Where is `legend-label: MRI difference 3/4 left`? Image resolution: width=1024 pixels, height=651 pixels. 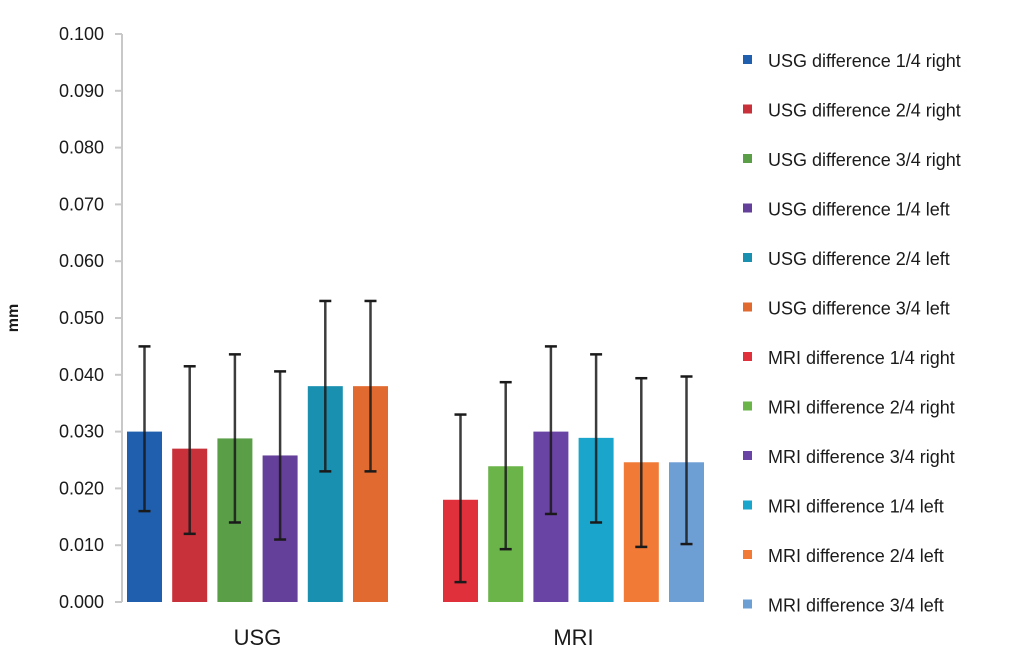 legend-label: MRI difference 3/4 left is located at coordinates (856, 606).